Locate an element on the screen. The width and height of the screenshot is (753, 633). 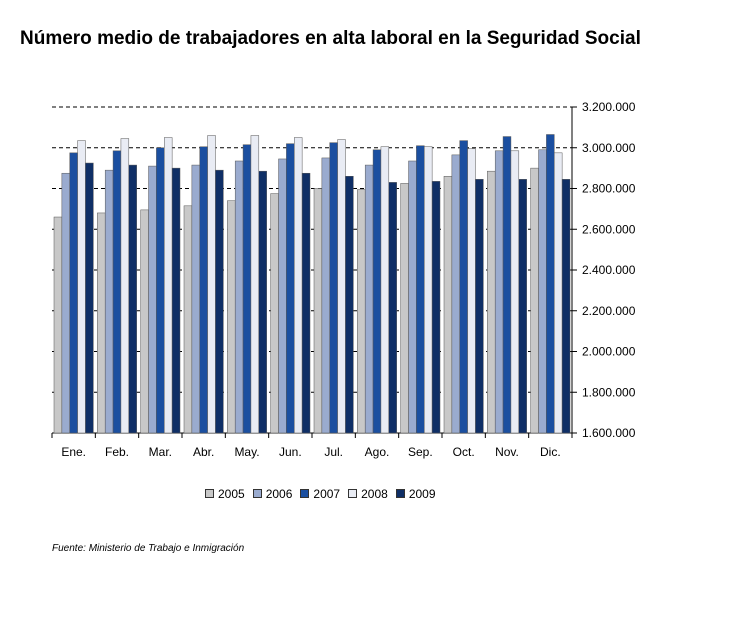
bar-2005-Abr. is located at coordinates (188, 319).